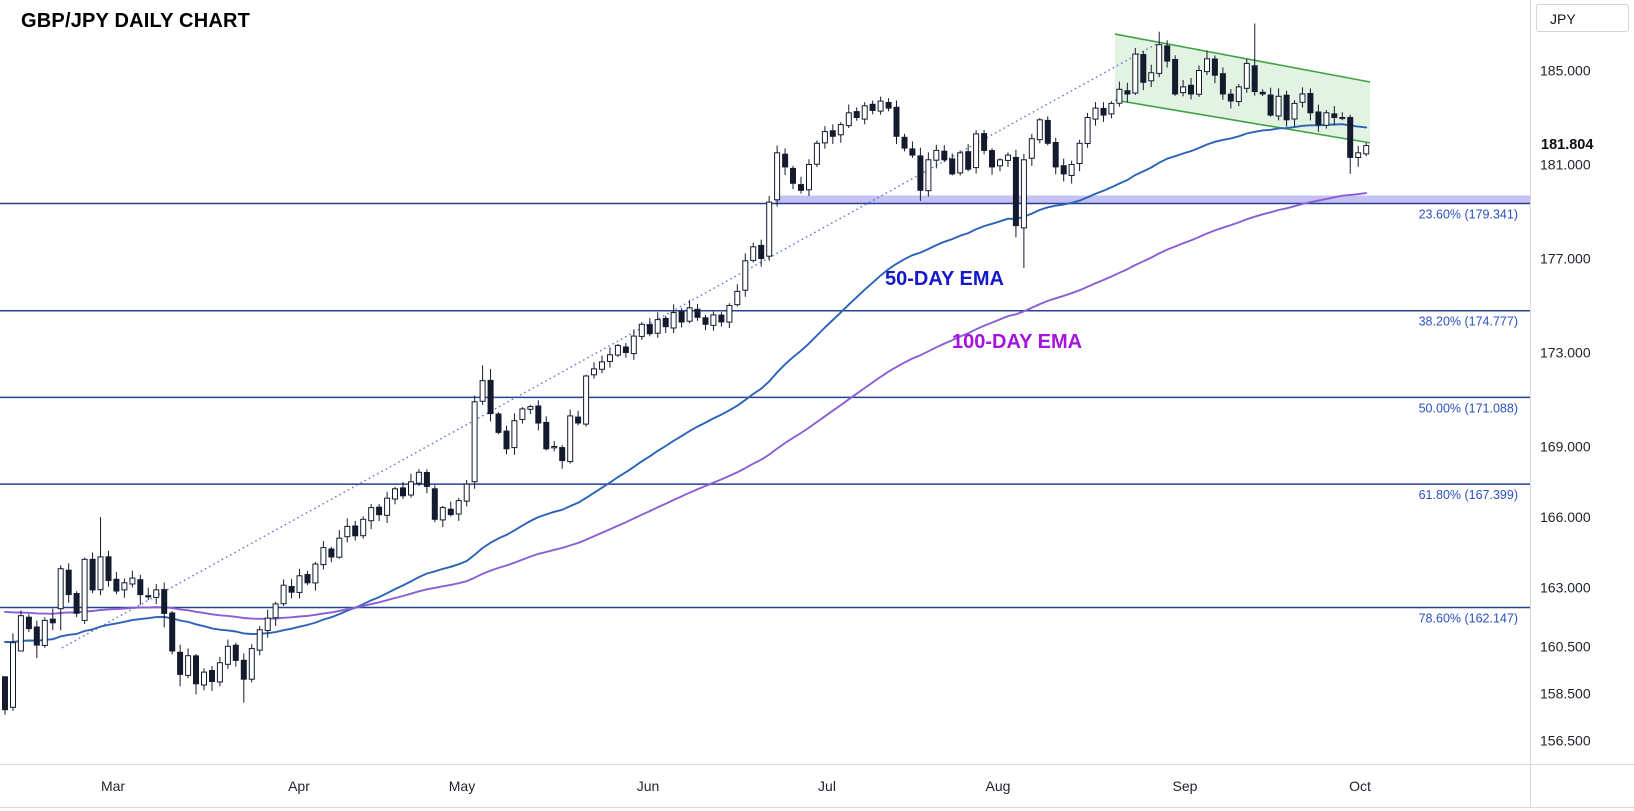  What do you see at coordinates (1185, 786) in the screenshot?
I see `month-label-Sep: Sep` at bounding box center [1185, 786].